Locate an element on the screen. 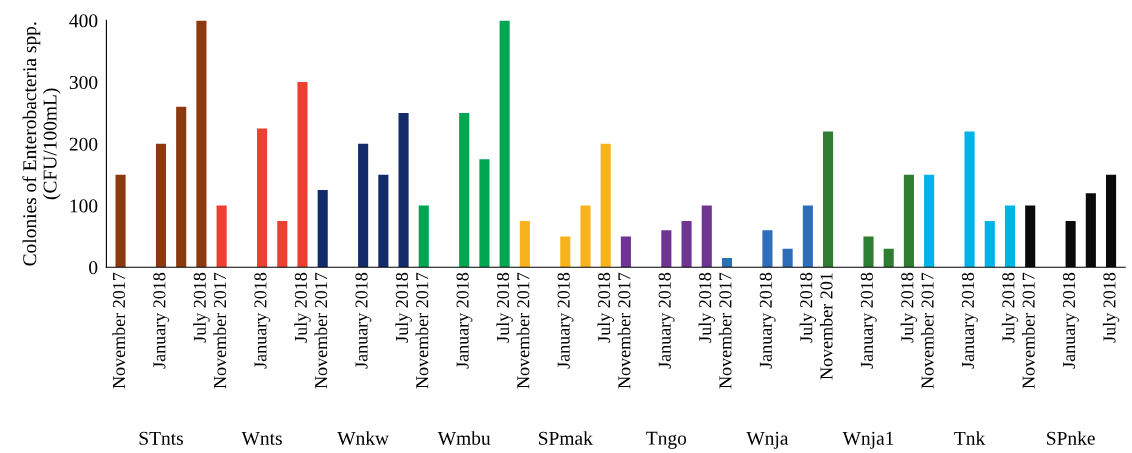 This screenshot has width=1132, height=453. text: Wnkw is located at coordinates (363, 438).